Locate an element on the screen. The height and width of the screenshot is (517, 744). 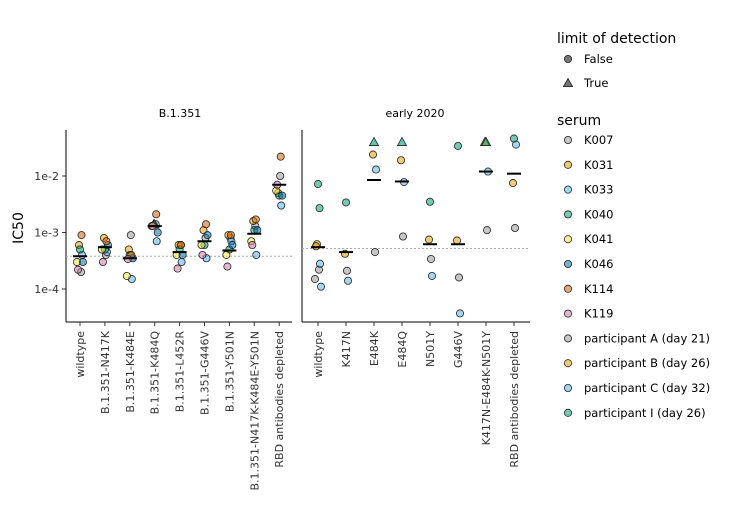
legend-triangle-icon is located at coordinates (568, 82).